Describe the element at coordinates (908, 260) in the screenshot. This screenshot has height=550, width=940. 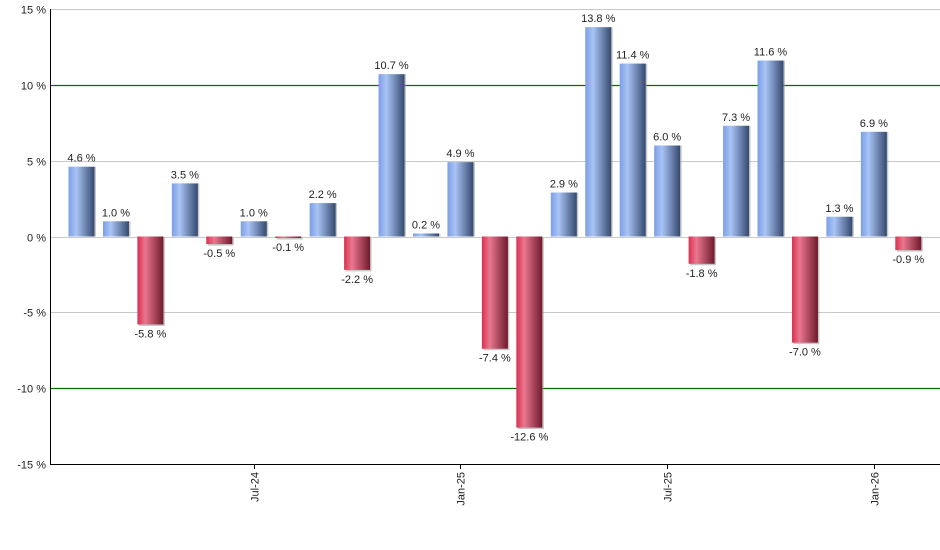
I see `bar-value-label: -0.9 %` at that location.